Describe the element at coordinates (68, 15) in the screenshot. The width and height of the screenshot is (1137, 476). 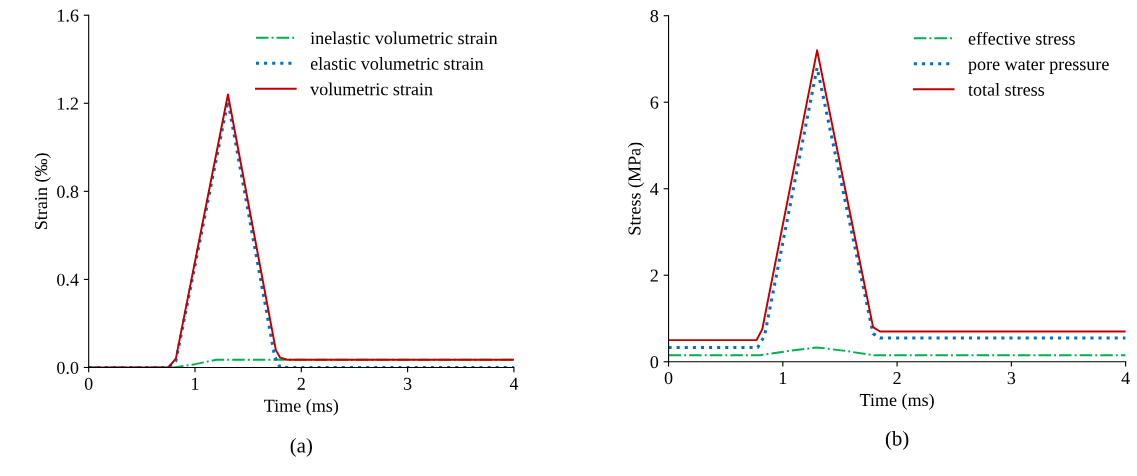
I see `y-tick-label: 1.6` at that location.